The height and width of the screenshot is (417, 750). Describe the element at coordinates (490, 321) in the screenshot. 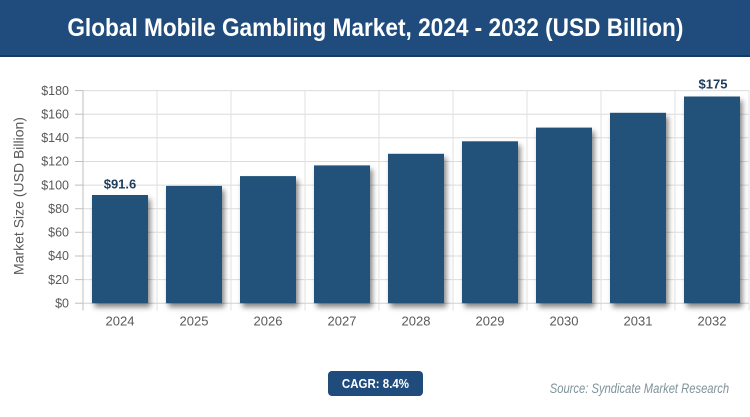

I see `svg-text: 2029` at that location.